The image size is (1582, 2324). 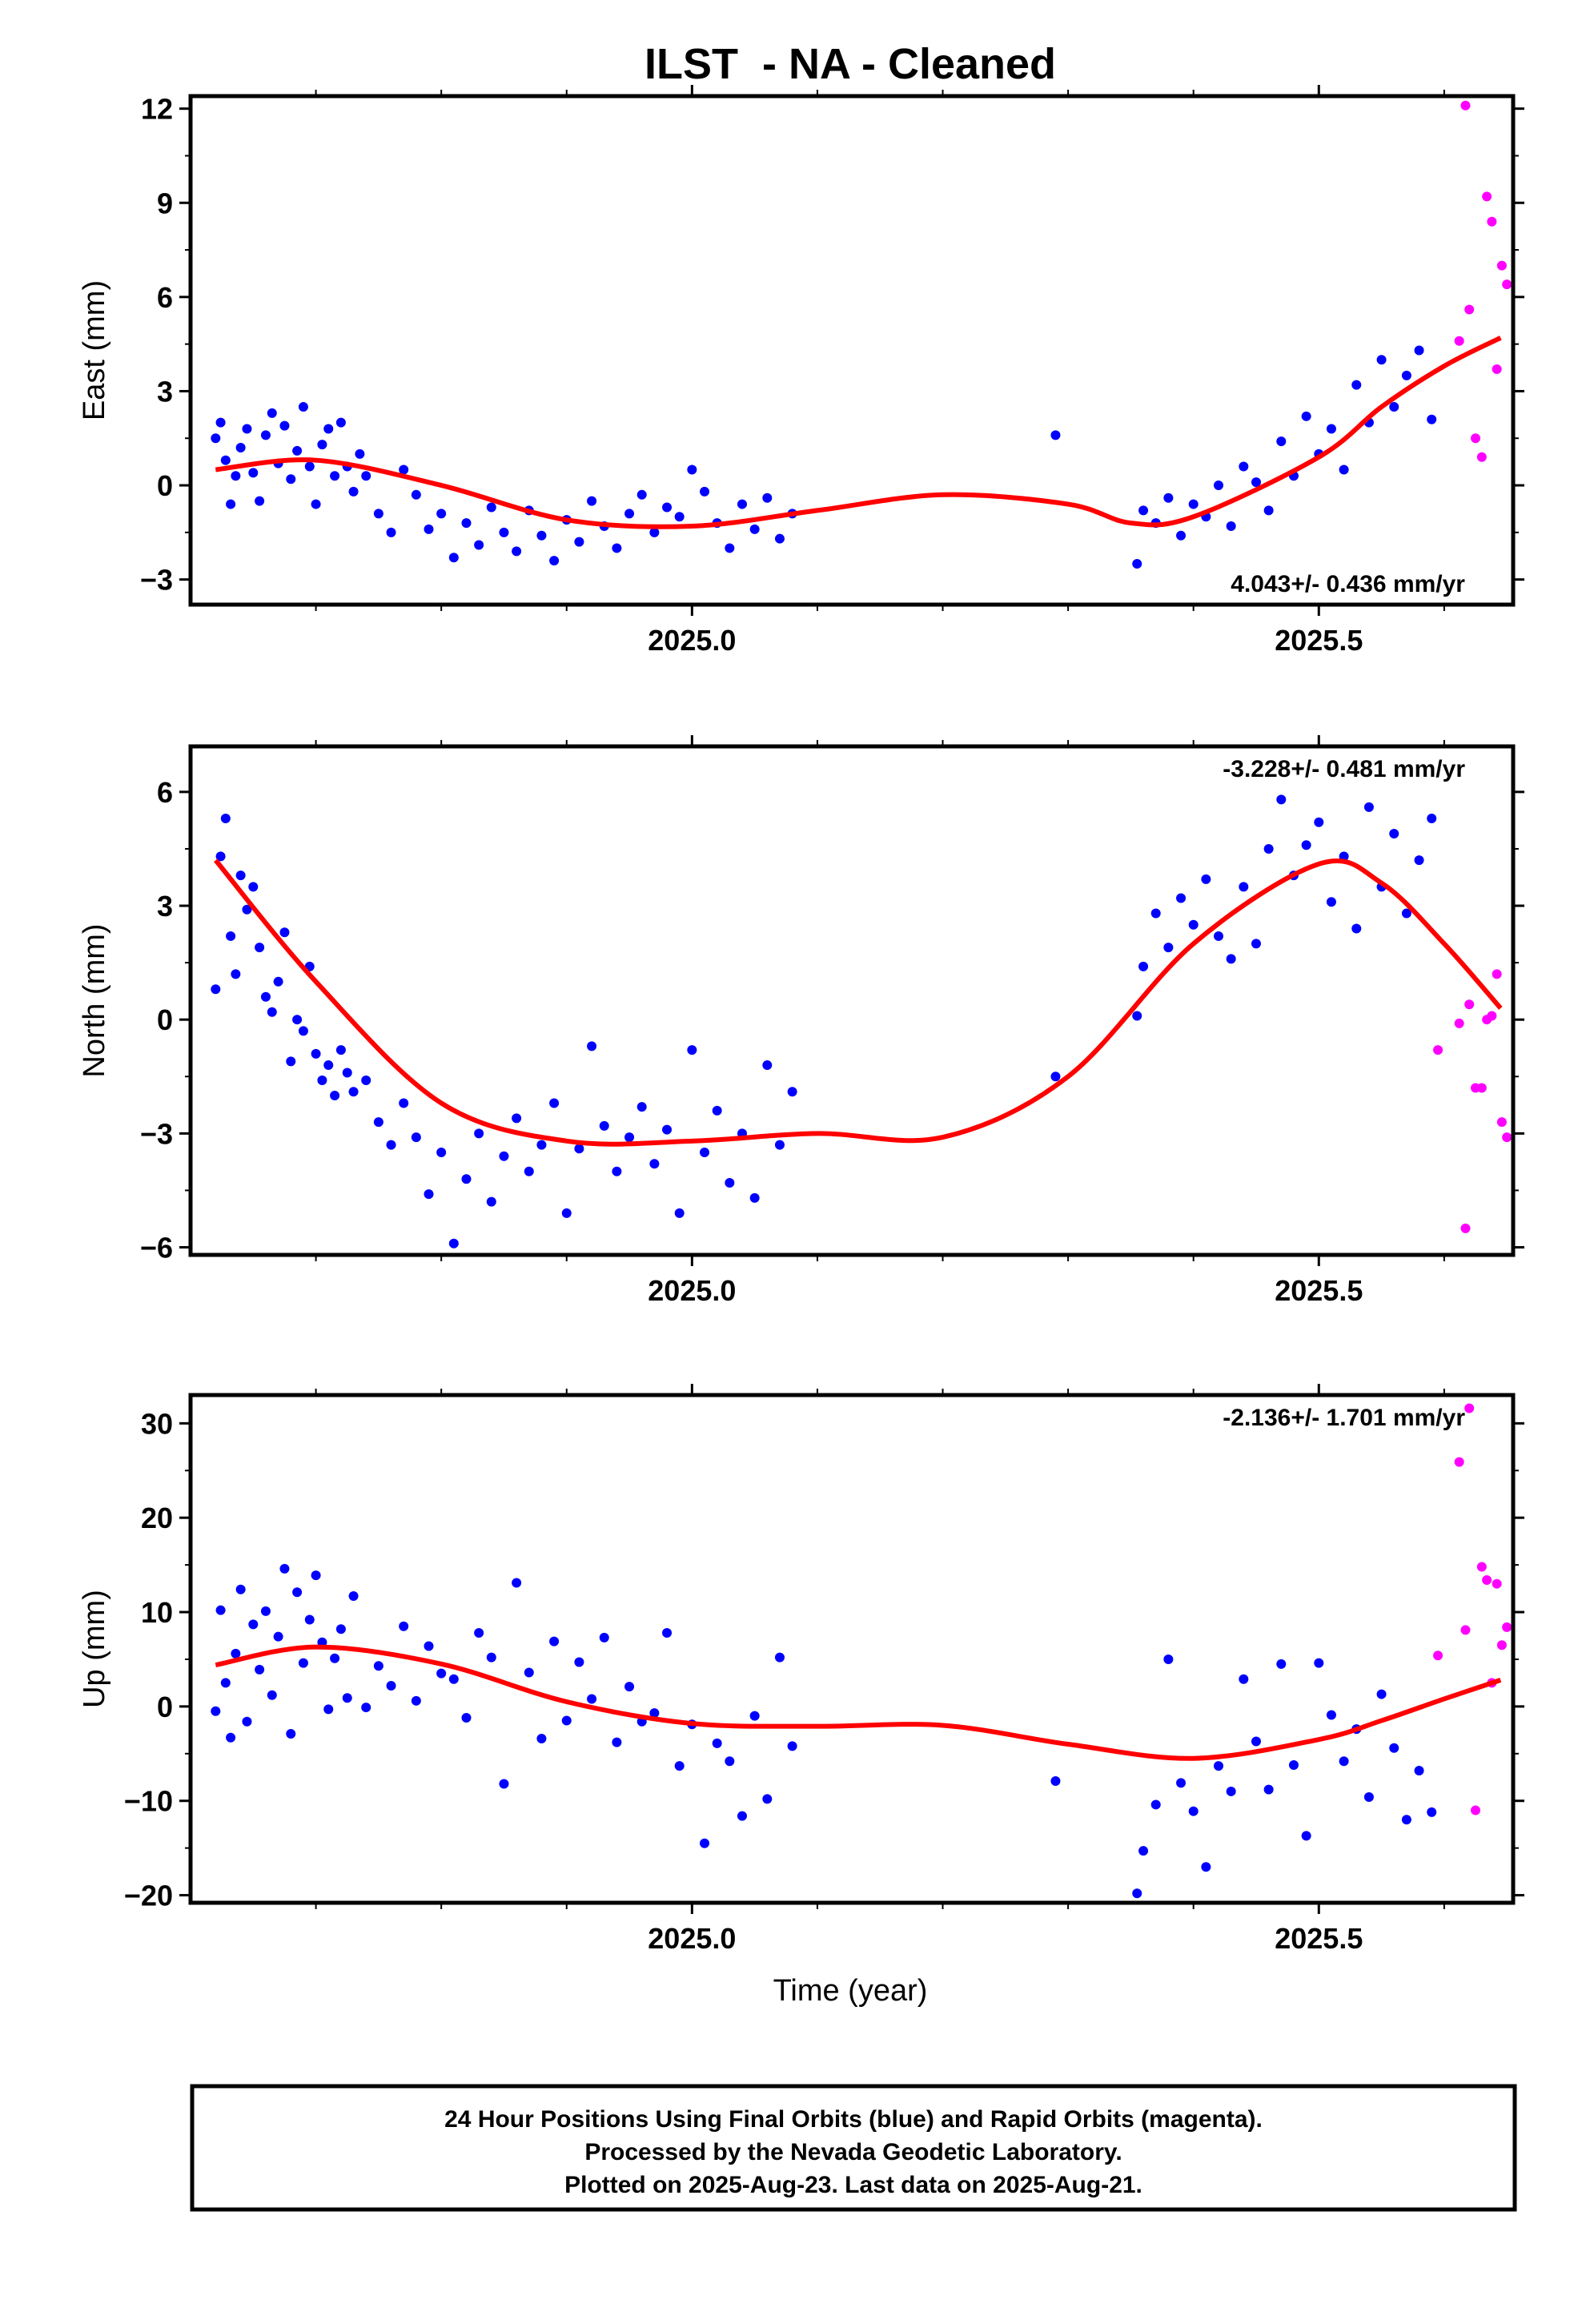 What do you see at coordinates (157, 1518) in the screenshot?
I see `y-tick-label: 20` at bounding box center [157, 1518].